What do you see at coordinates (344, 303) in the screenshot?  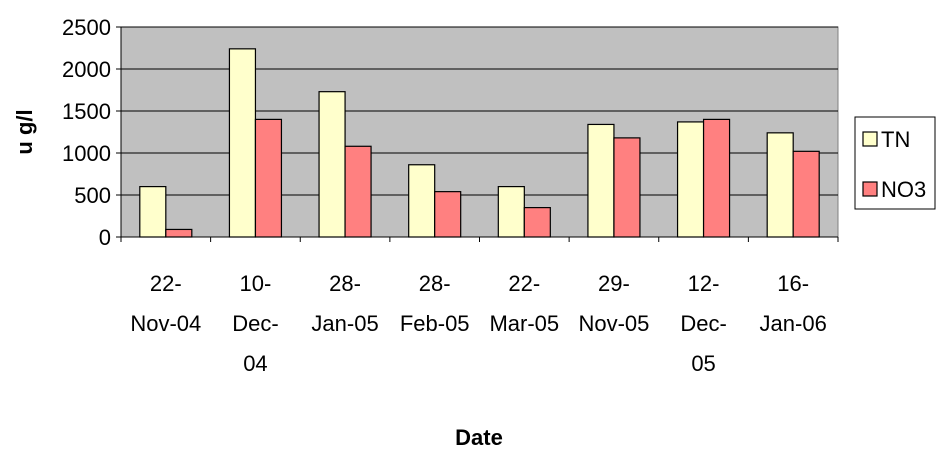 I see `x-tick-label: 28-Jan-05` at bounding box center [344, 303].